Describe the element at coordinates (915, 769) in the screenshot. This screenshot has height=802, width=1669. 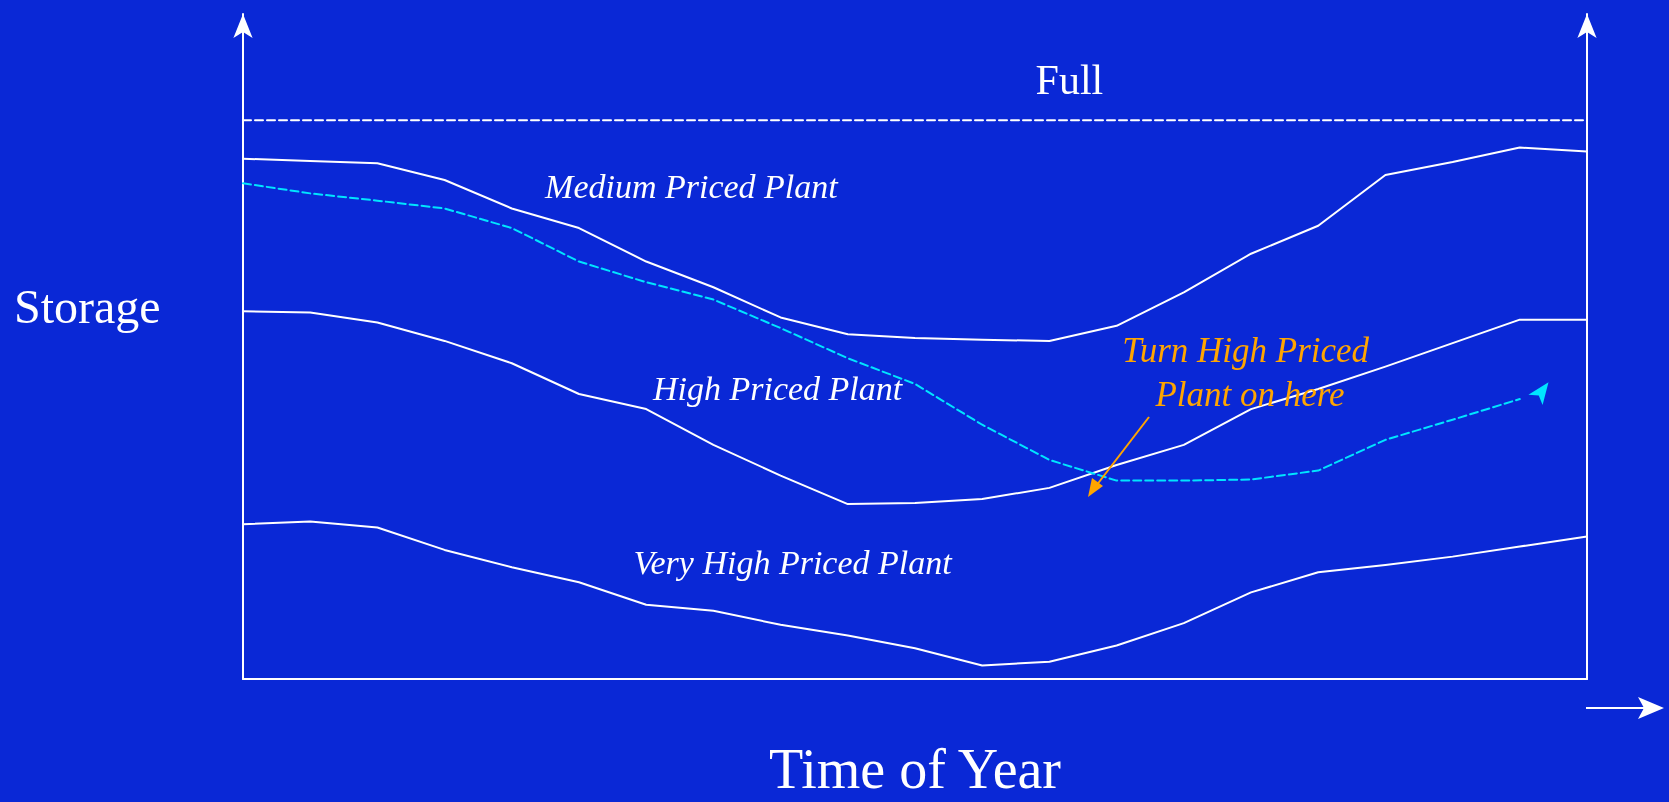
I see `x-axis-title: Time of Year` at that location.